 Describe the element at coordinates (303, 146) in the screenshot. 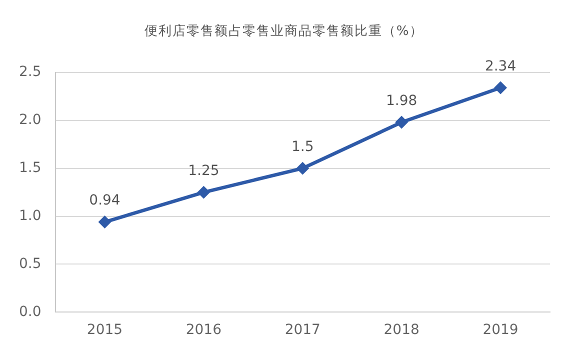

I see `data-label: 1.5` at that location.